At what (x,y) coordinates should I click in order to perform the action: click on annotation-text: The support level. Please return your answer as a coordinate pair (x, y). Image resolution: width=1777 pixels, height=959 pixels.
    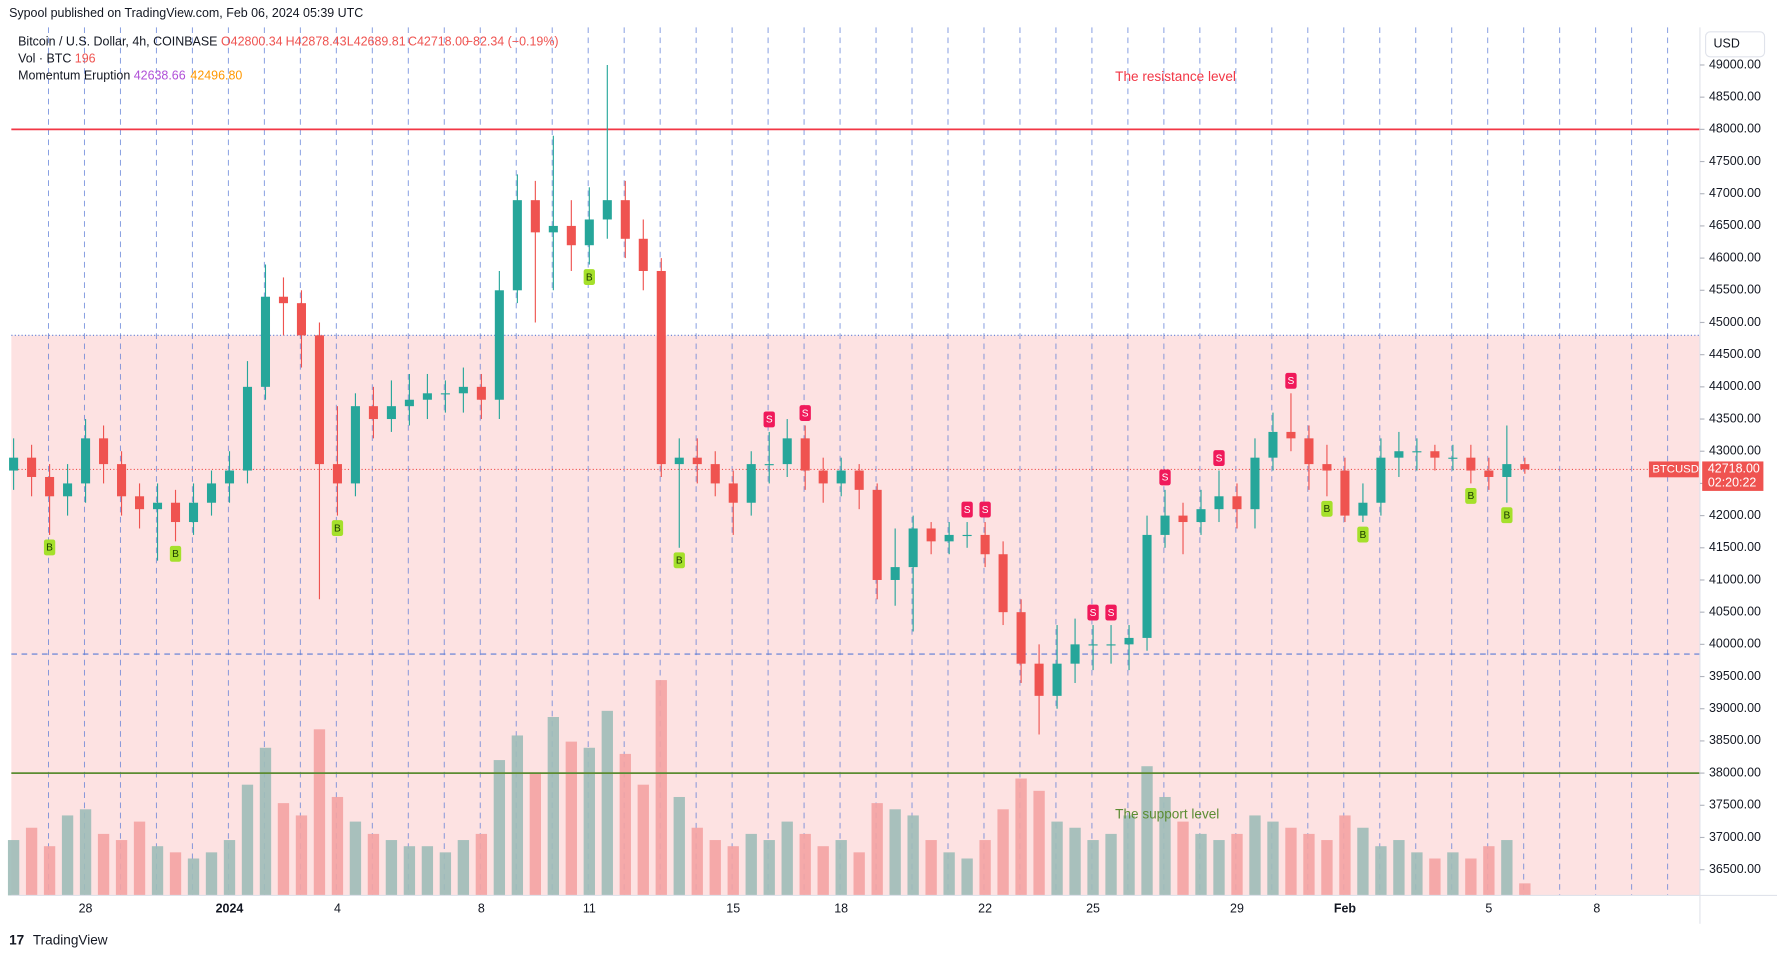
    Looking at the image, I should click on (1167, 814).